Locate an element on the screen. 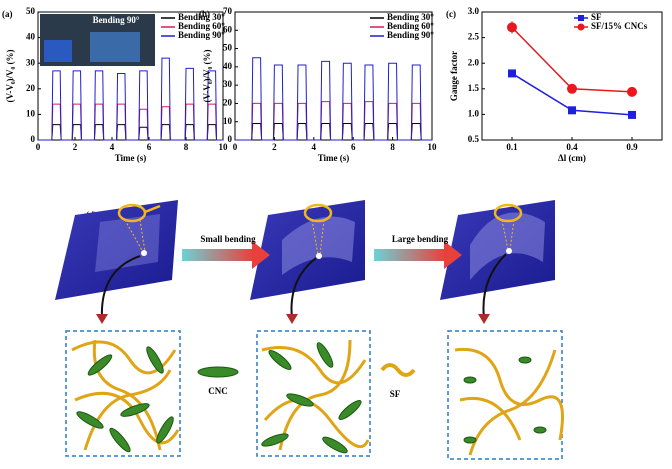 This screenshot has height=469, width=672. y-tick-label: 3.0 is located at coordinates (474, 11).